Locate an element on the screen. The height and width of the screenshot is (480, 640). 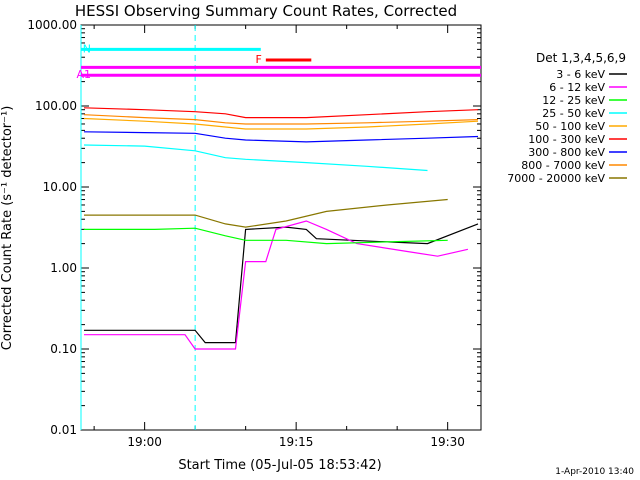
state-bar-label: N is located at coordinates (87, 48).